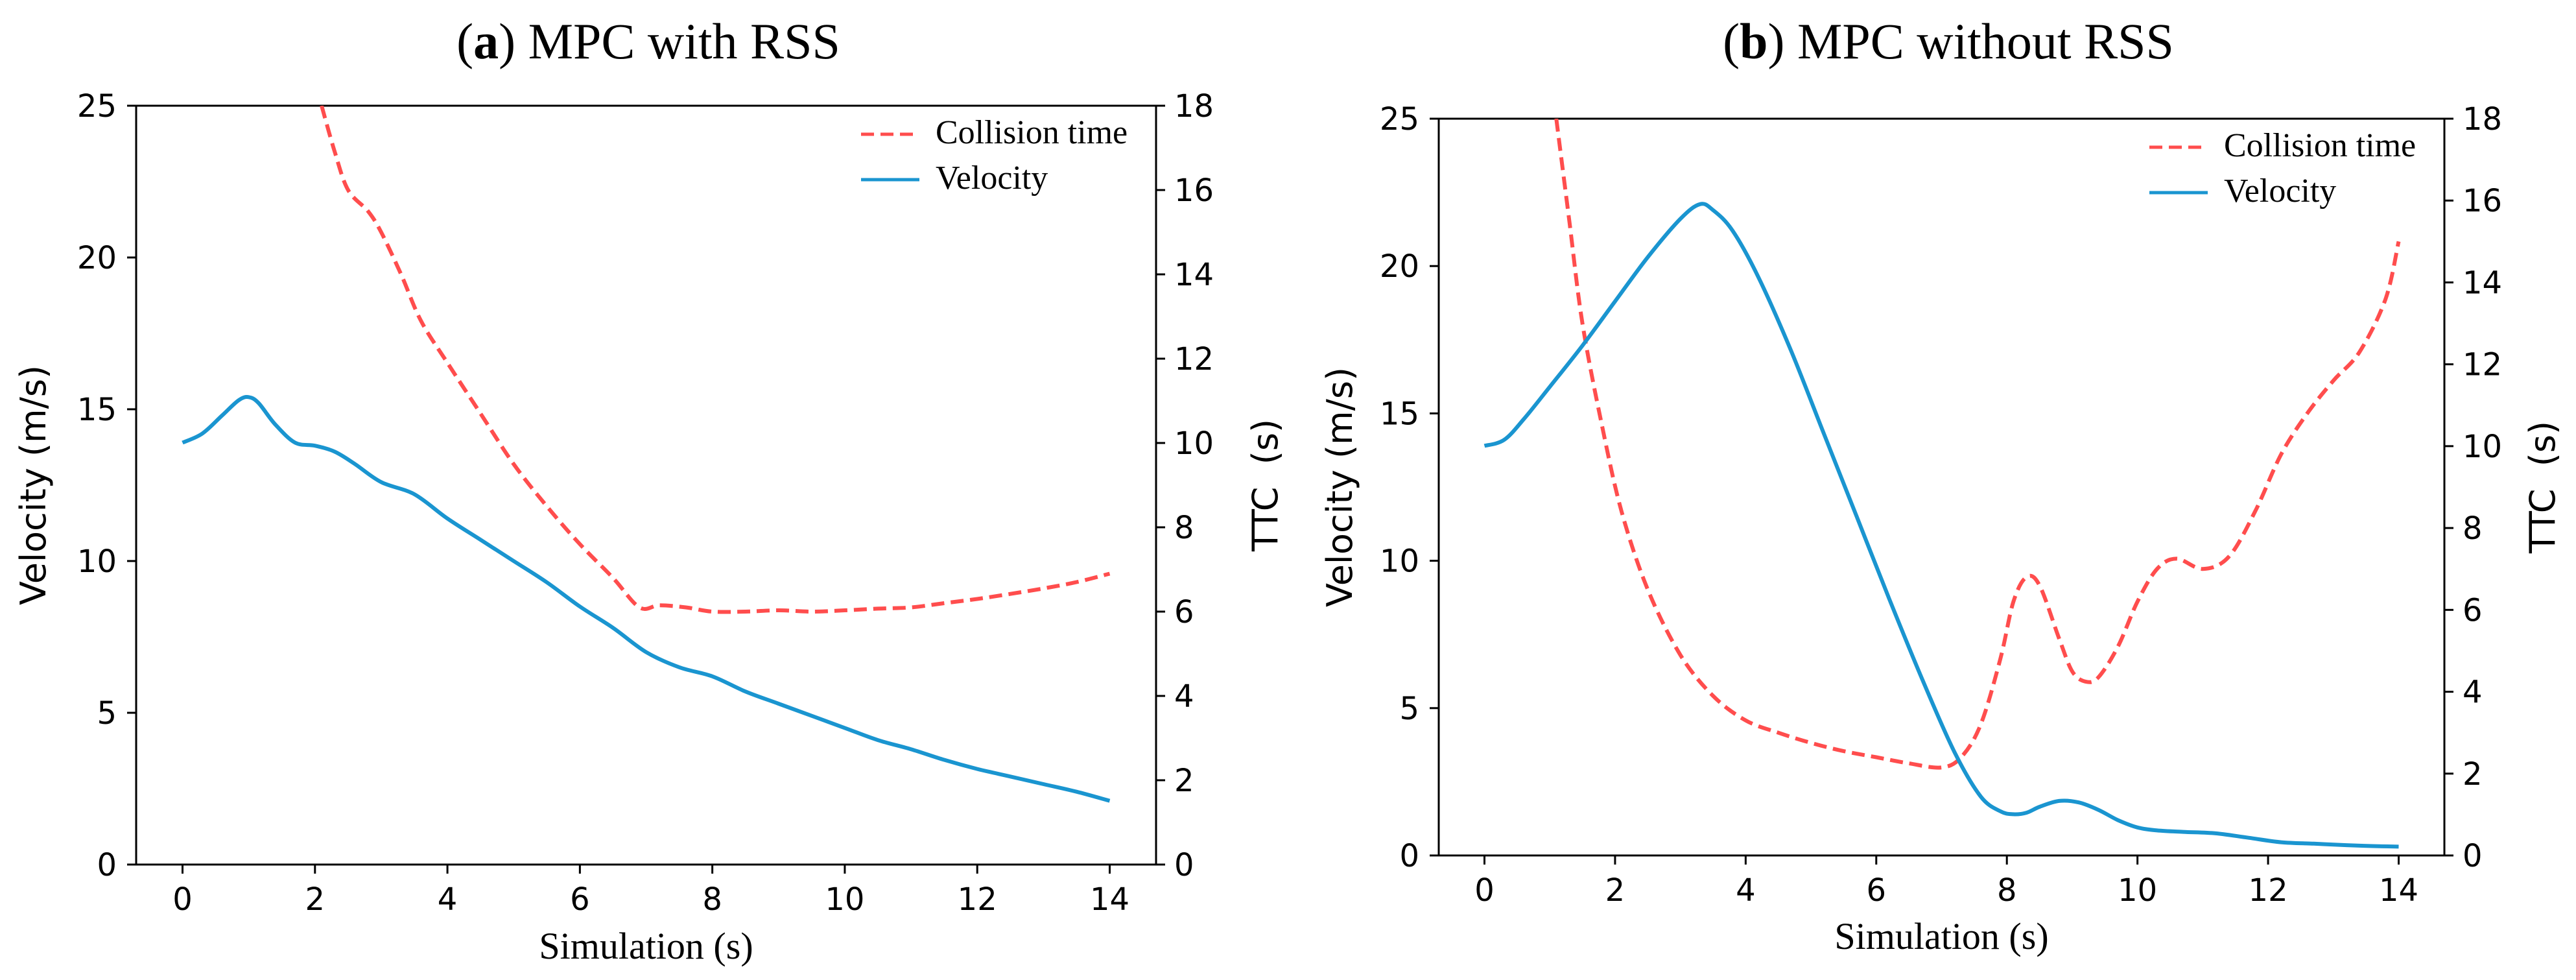  I want to click on panel-title-text: ) MPC without RSS, so click(1971, 41).